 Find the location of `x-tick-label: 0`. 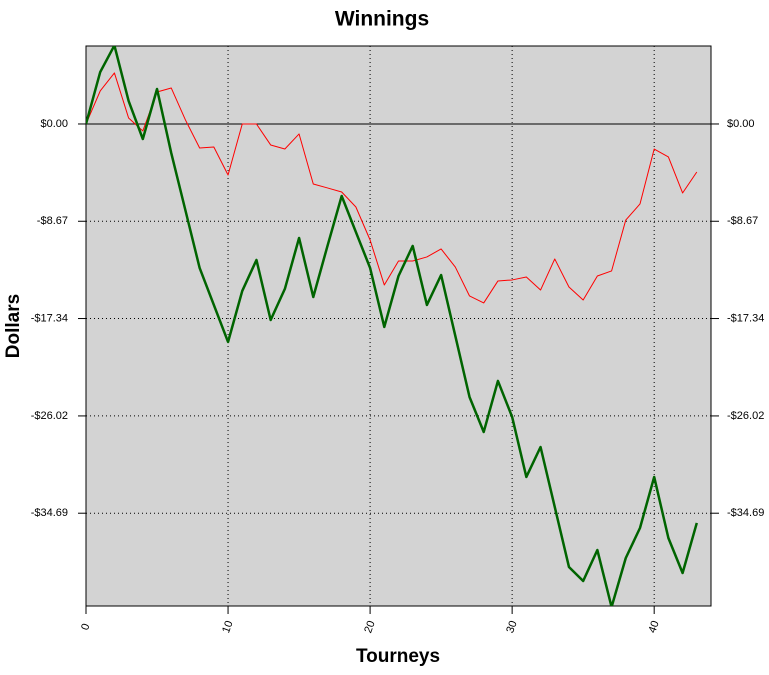

x-tick-label: 0 is located at coordinates (85, 627).